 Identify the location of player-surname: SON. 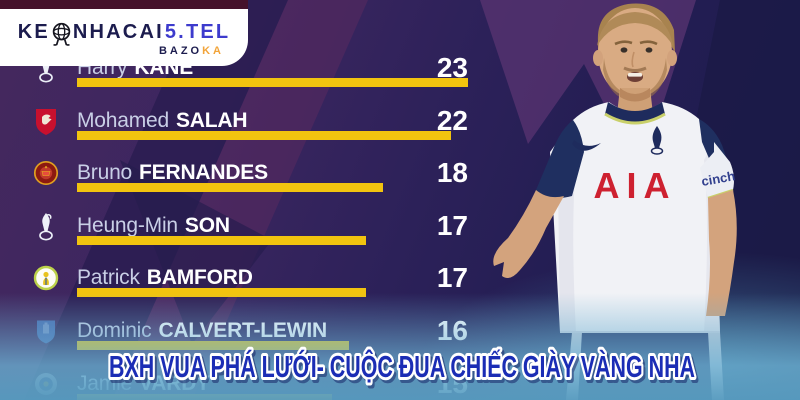
(207, 225).